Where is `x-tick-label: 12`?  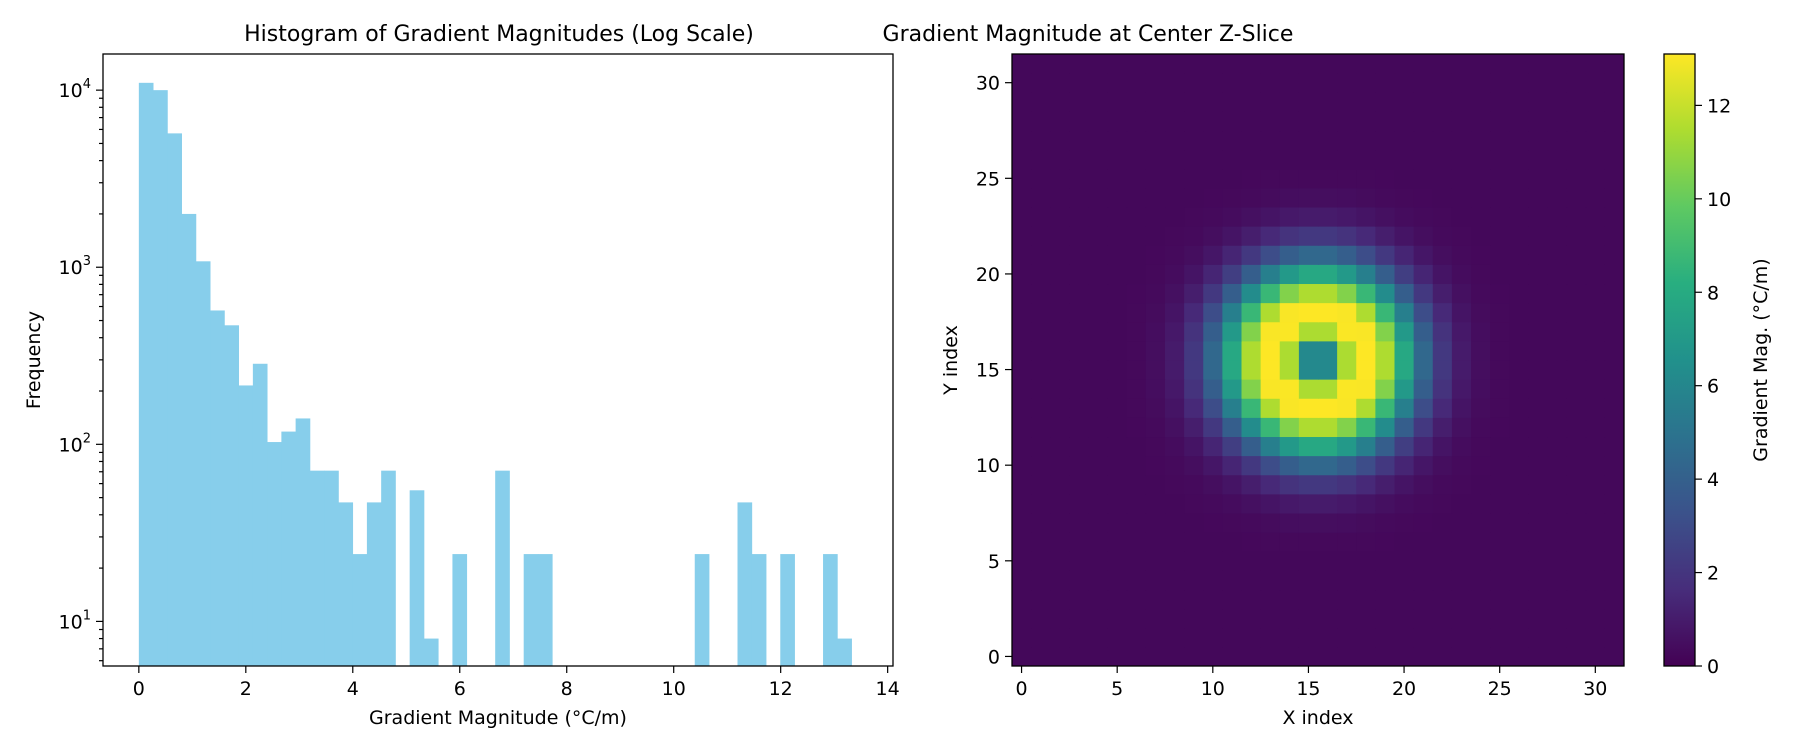
x-tick-label: 12 is located at coordinates (781, 689).